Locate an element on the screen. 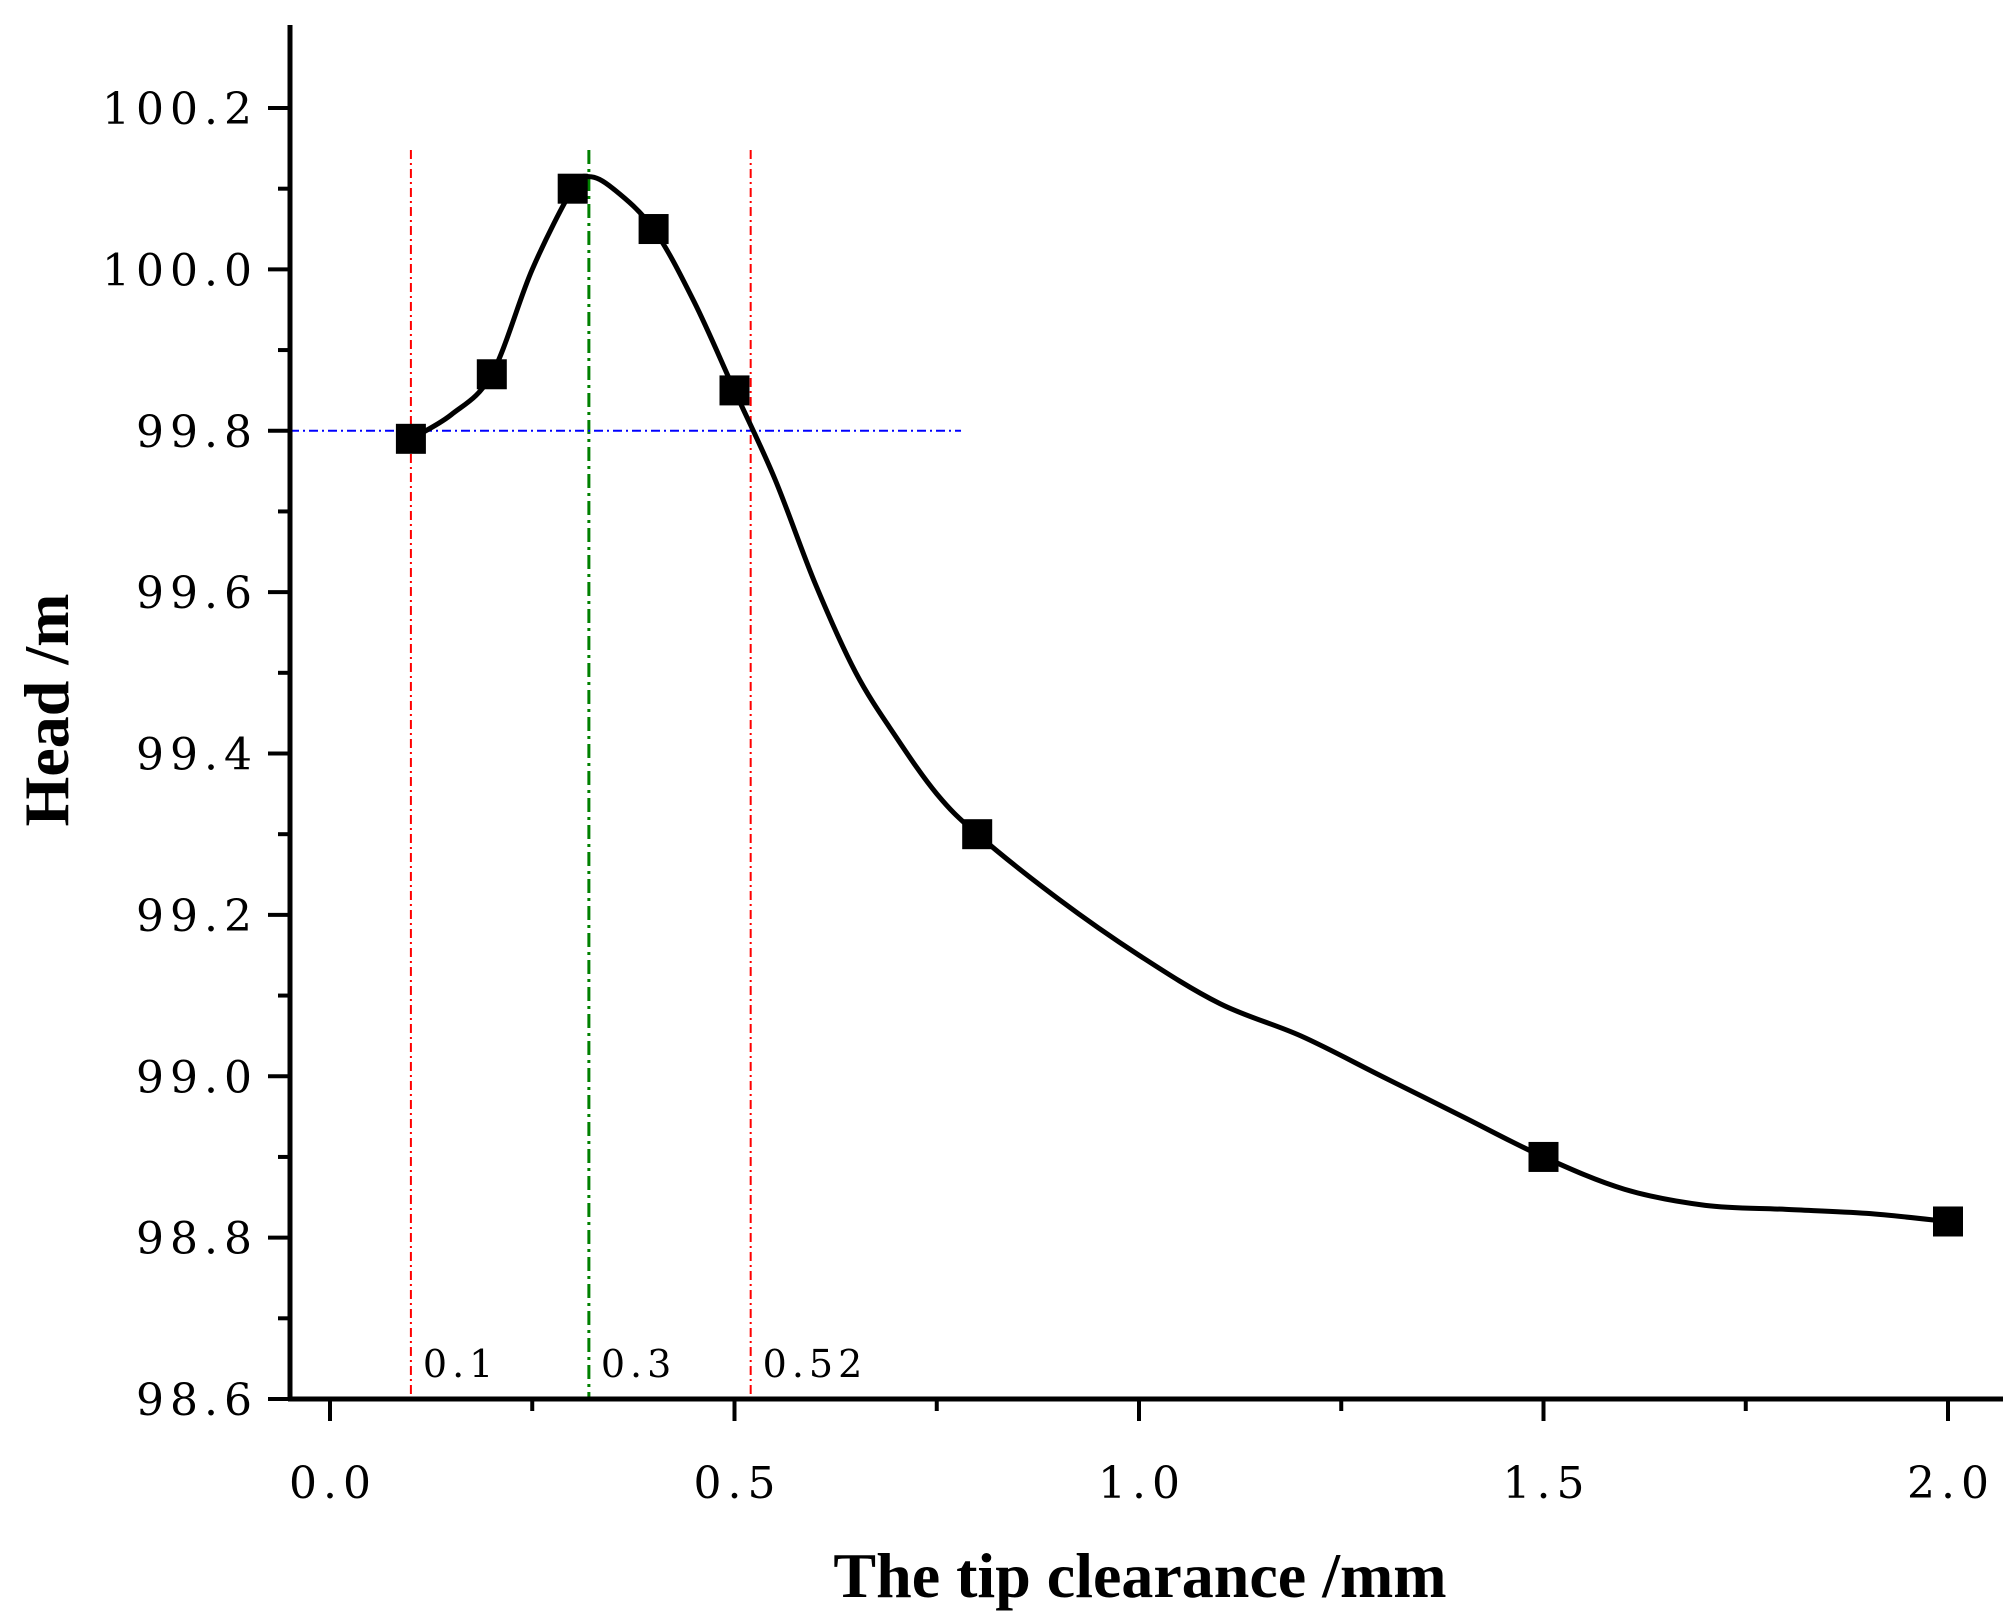 The height and width of the screenshot is (1621, 2011). reference-line-label: 0.52 is located at coordinates (815, 1364).